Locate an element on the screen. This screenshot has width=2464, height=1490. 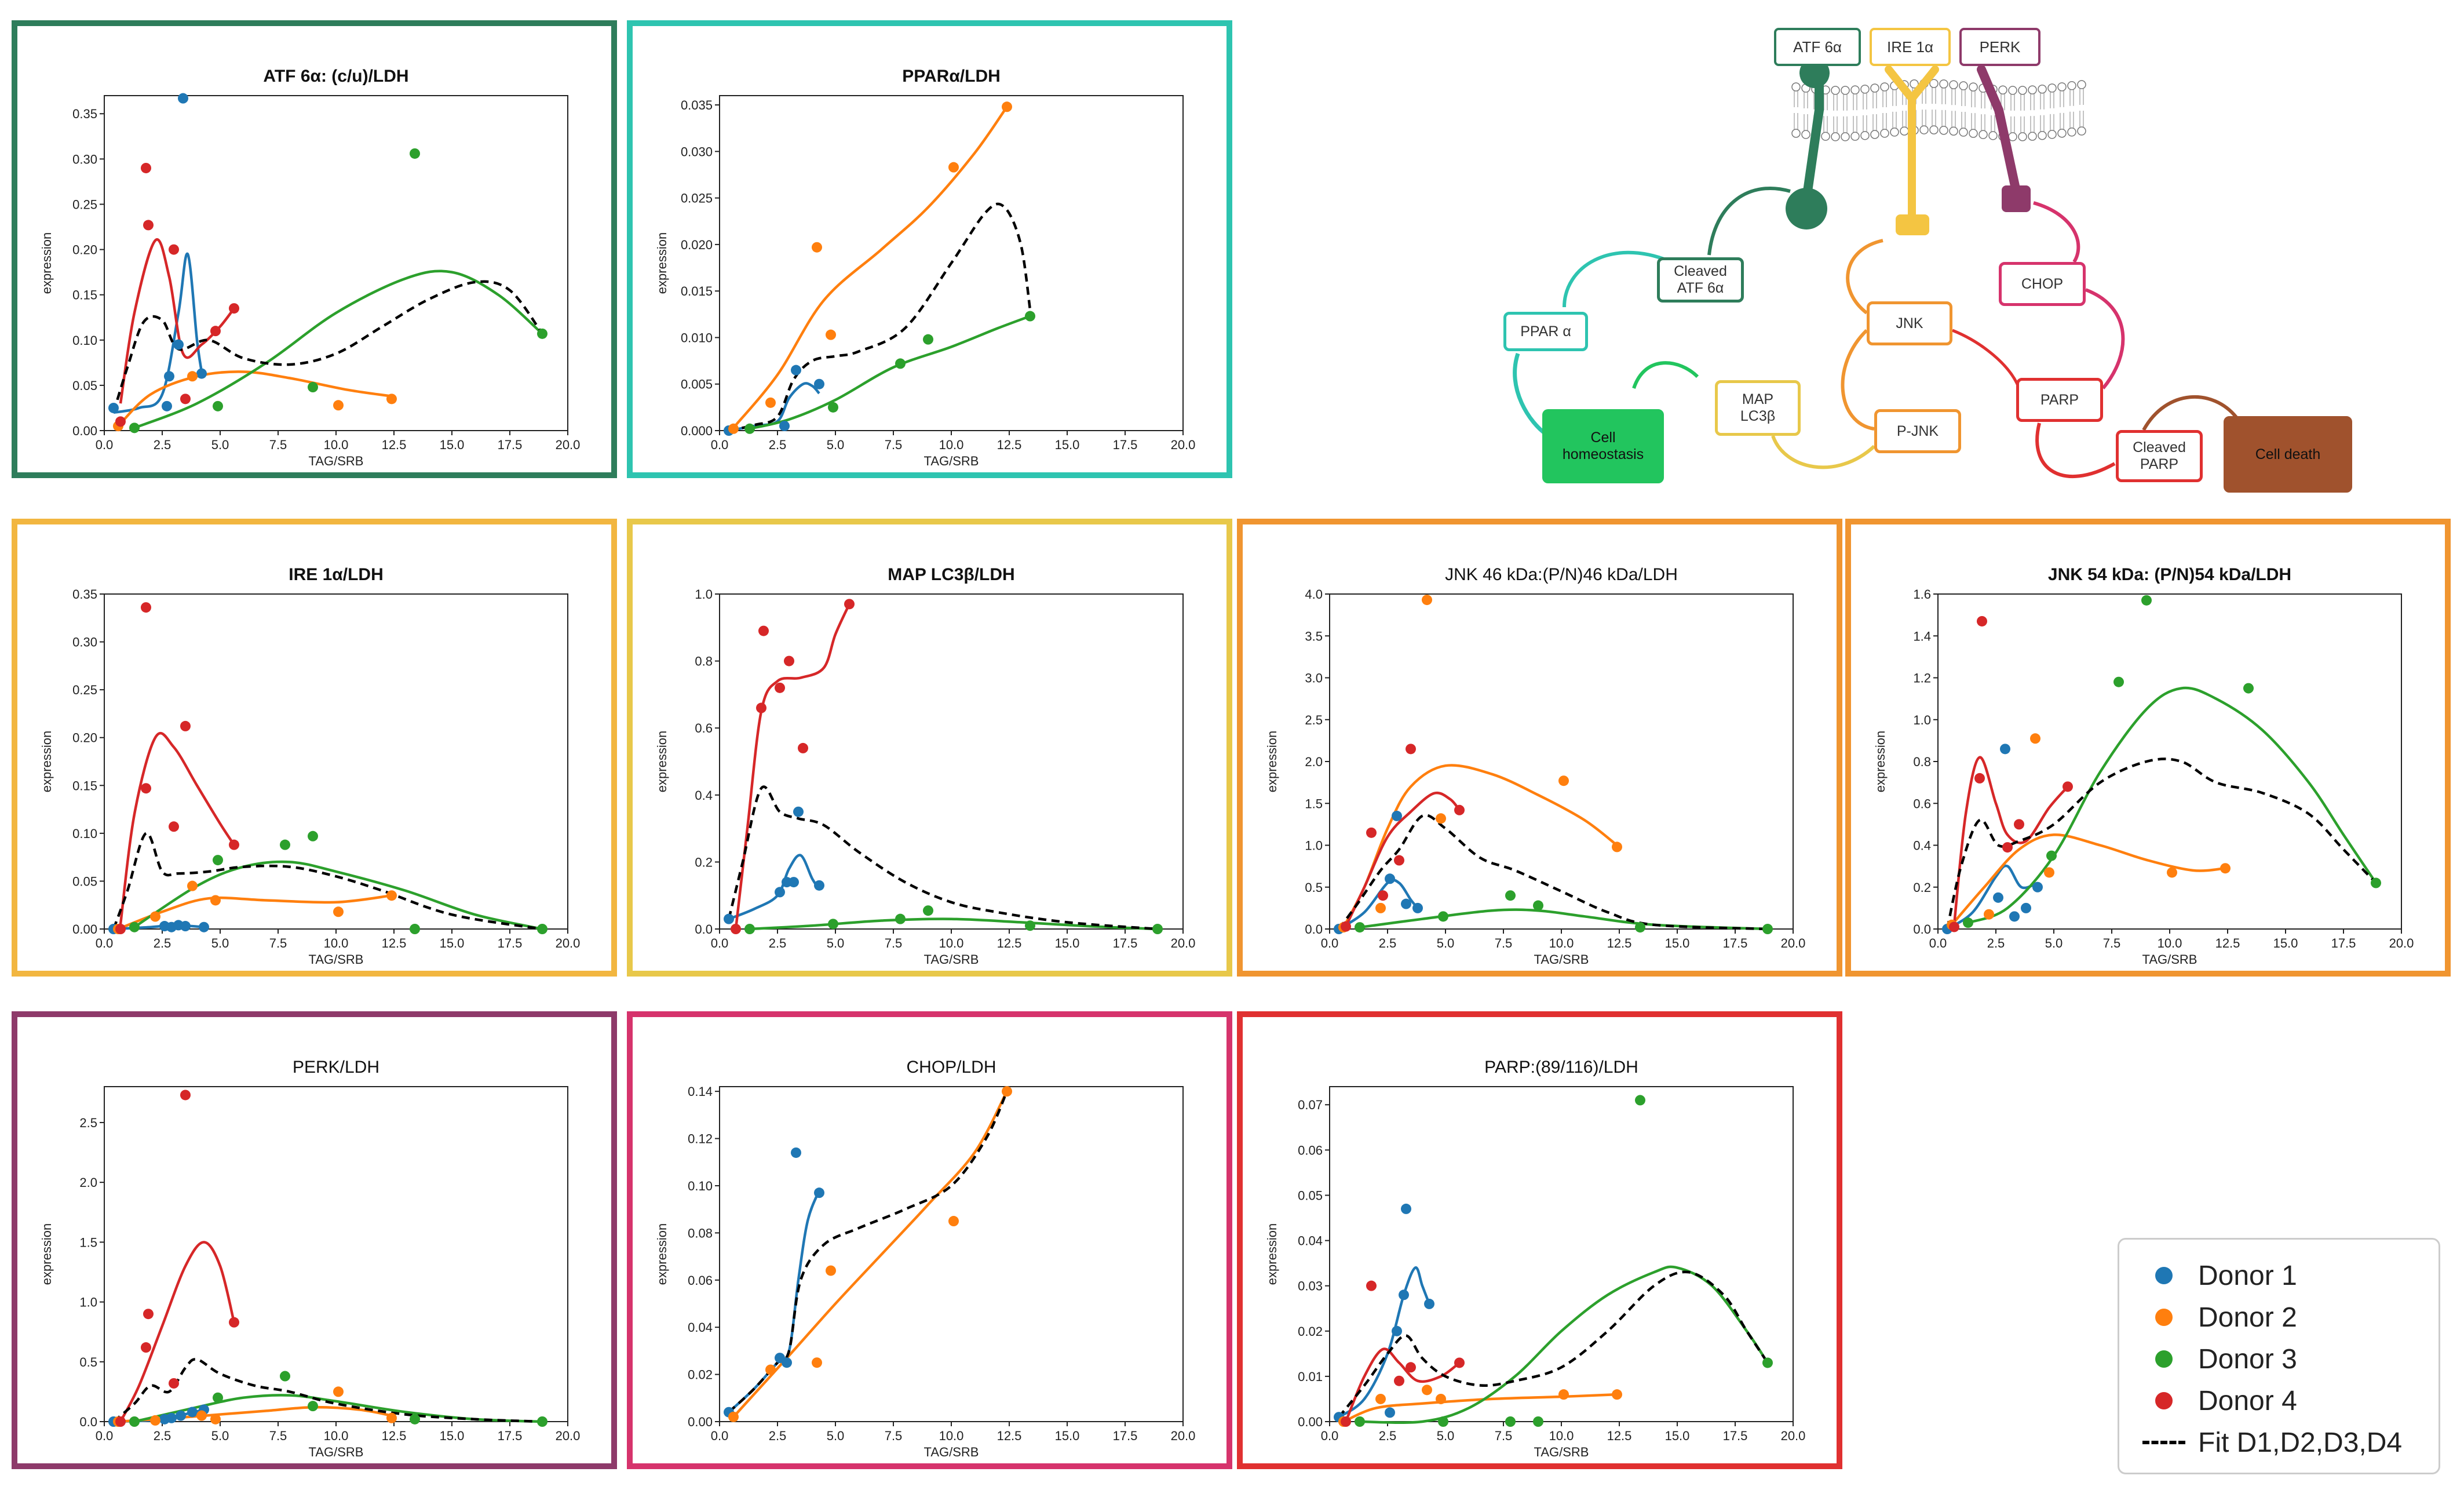
legend-item-donor-1: Donor 1 is located at coordinates (2219, 1275).